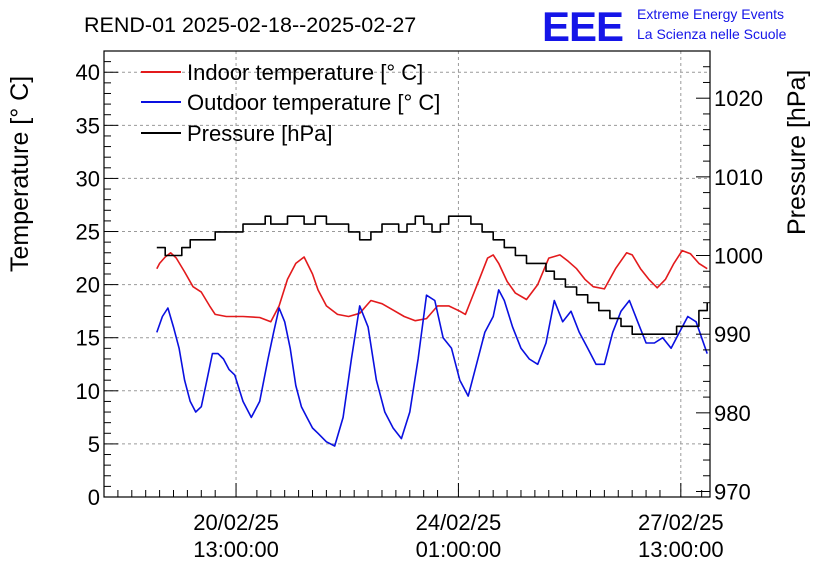  I want to click on y-tick-label: 40, so click(88, 72).